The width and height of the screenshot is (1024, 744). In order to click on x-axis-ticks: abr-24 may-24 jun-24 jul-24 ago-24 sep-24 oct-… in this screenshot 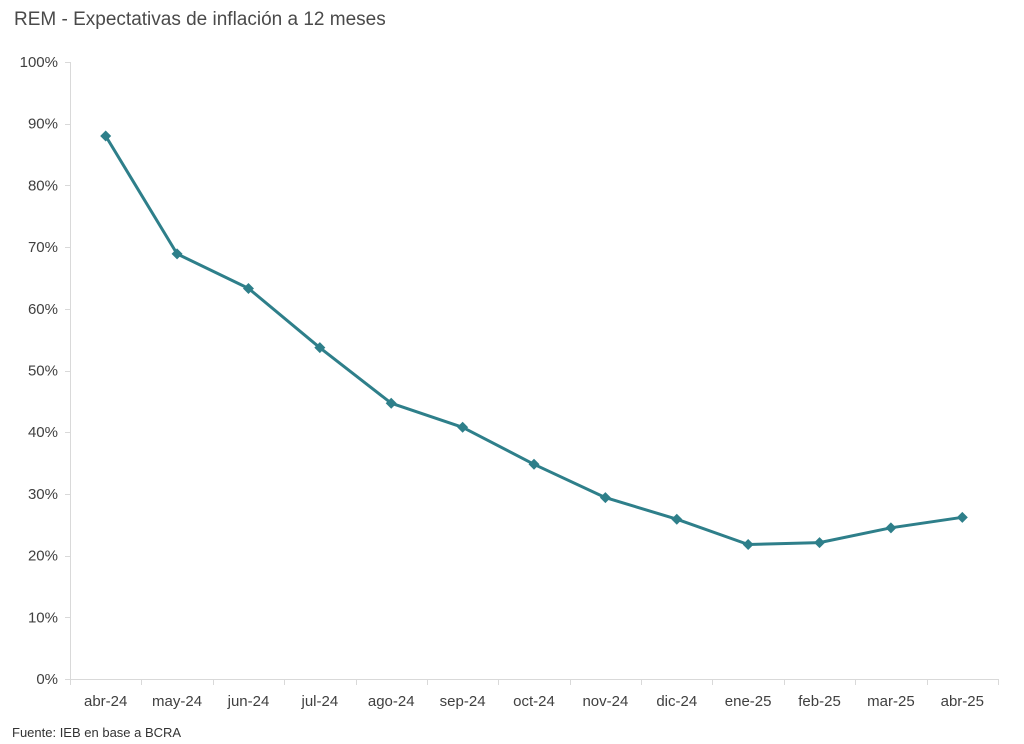, I will do `click(534, 694)`.